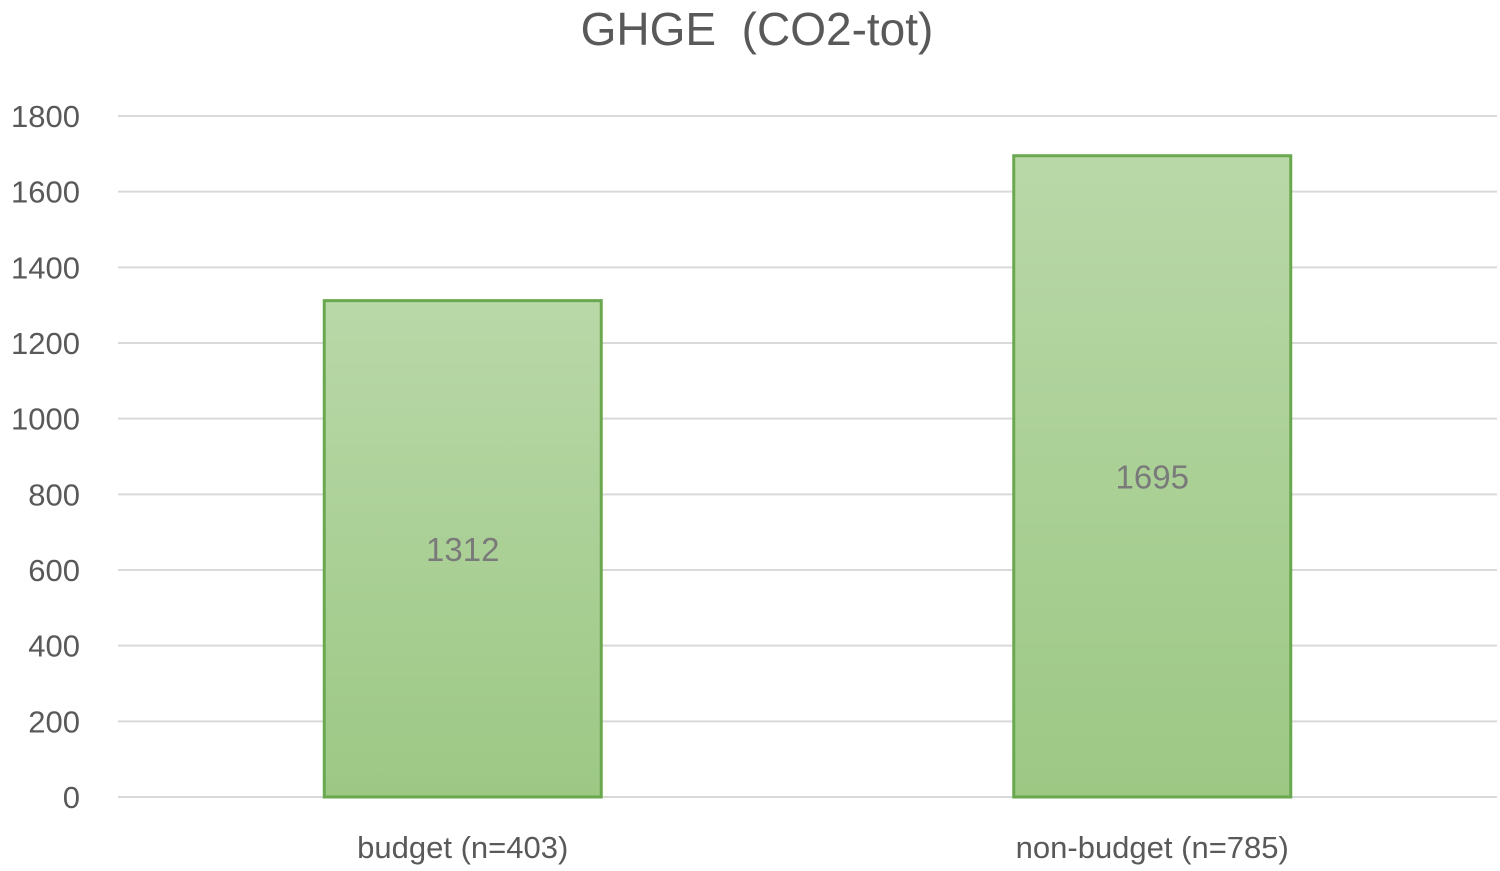 The height and width of the screenshot is (871, 1500). What do you see at coordinates (45, 343) in the screenshot?
I see `y-tick-label-1200: 1200` at bounding box center [45, 343].